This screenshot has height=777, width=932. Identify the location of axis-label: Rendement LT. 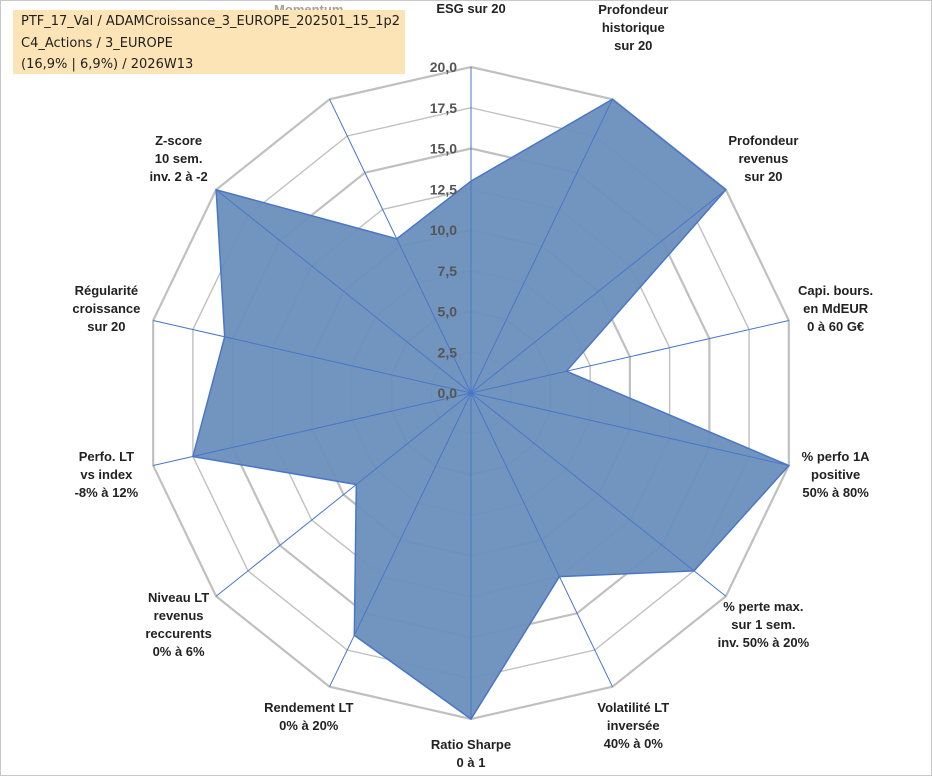
(308, 707).